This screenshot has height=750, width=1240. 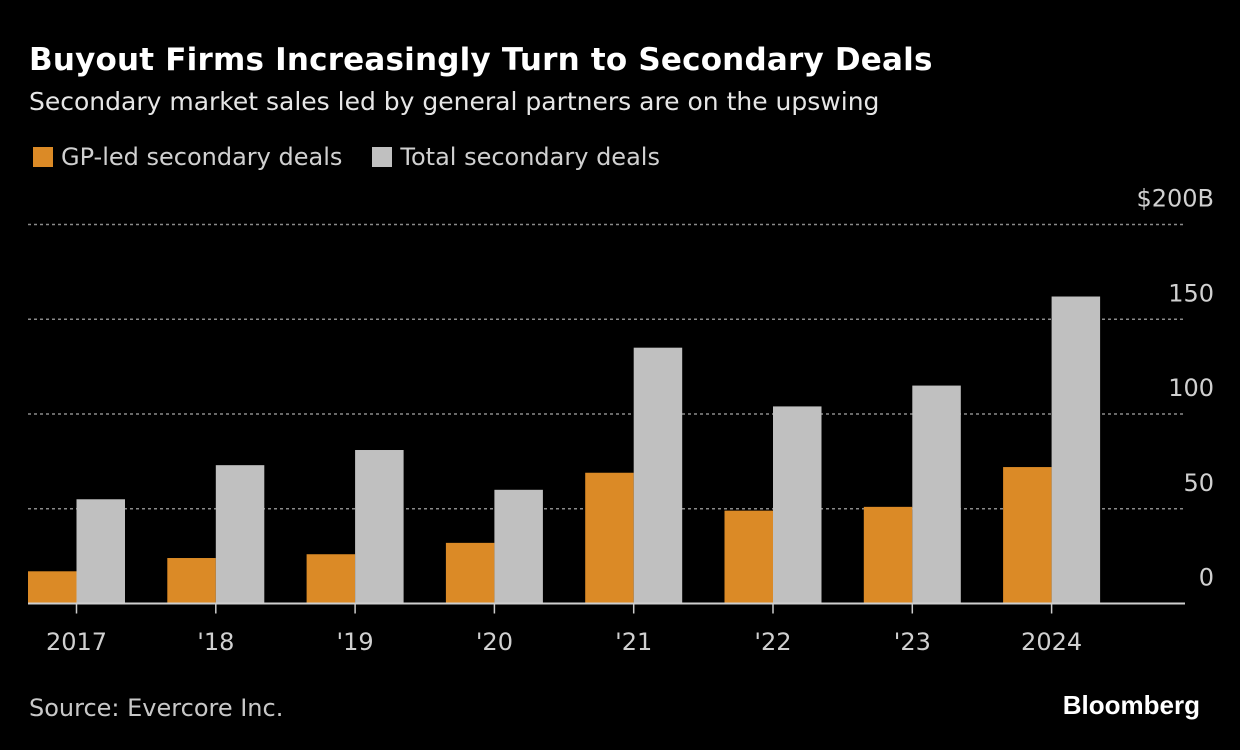 What do you see at coordinates (912, 642) in the screenshot?
I see `x-tick-label: '23` at bounding box center [912, 642].